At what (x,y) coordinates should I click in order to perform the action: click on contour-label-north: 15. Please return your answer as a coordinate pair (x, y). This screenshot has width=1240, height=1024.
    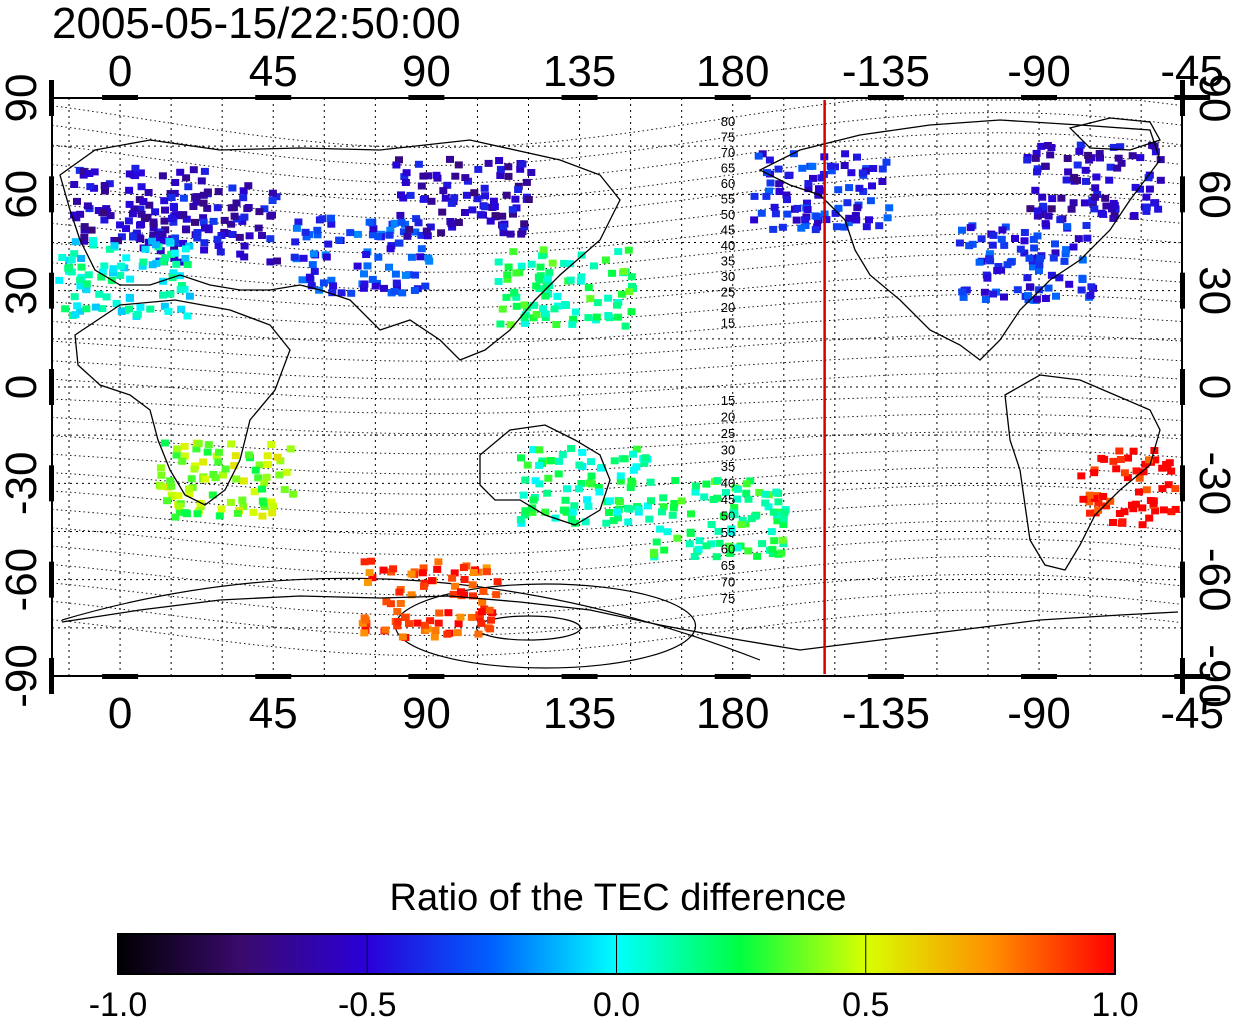
    Looking at the image, I should click on (728, 323).